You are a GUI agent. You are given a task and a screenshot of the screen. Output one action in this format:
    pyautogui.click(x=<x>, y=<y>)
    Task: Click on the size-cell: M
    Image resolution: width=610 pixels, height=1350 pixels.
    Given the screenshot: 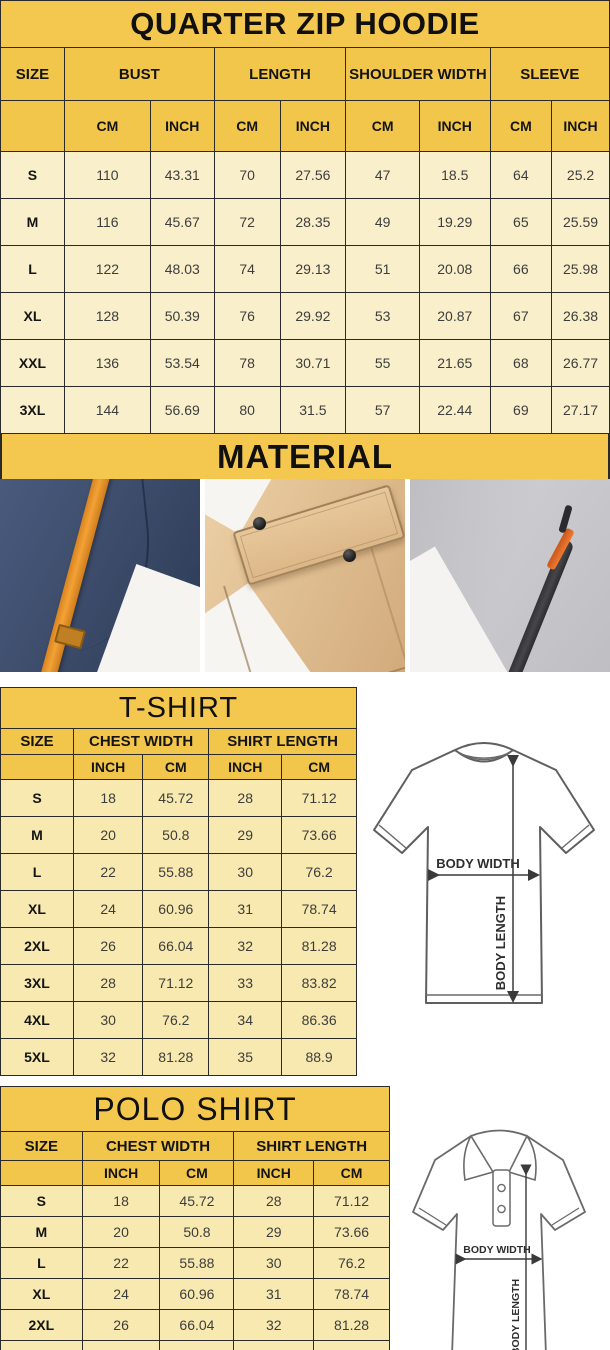 What is the action you would take?
    pyautogui.click(x=32, y=222)
    